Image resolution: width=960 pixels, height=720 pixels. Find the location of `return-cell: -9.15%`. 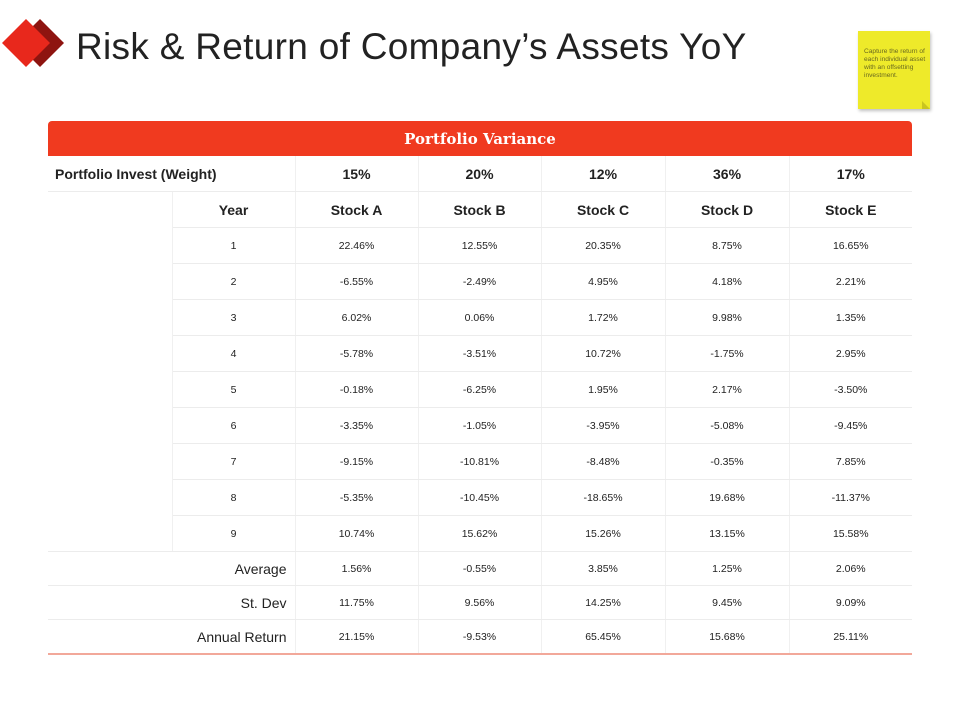

return-cell: -9.15% is located at coordinates (357, 461).